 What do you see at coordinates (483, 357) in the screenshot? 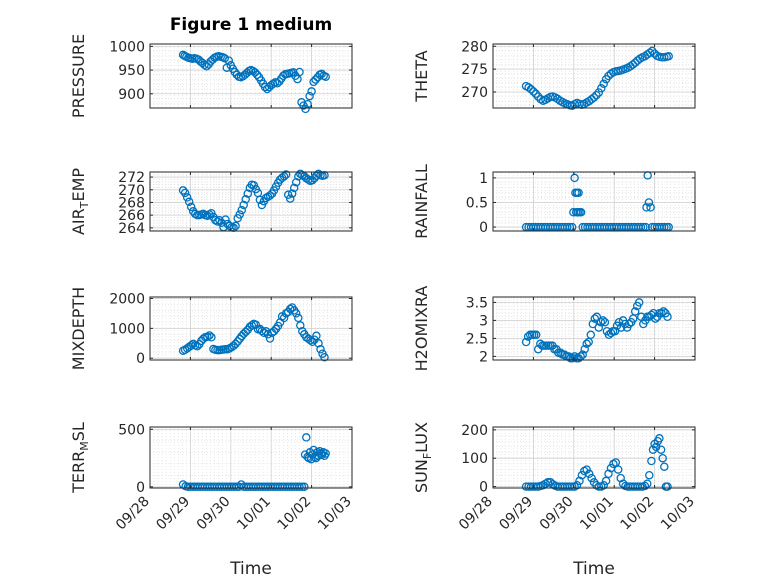
I see `y-tick-label: 2` at bounding box center [483, 357].